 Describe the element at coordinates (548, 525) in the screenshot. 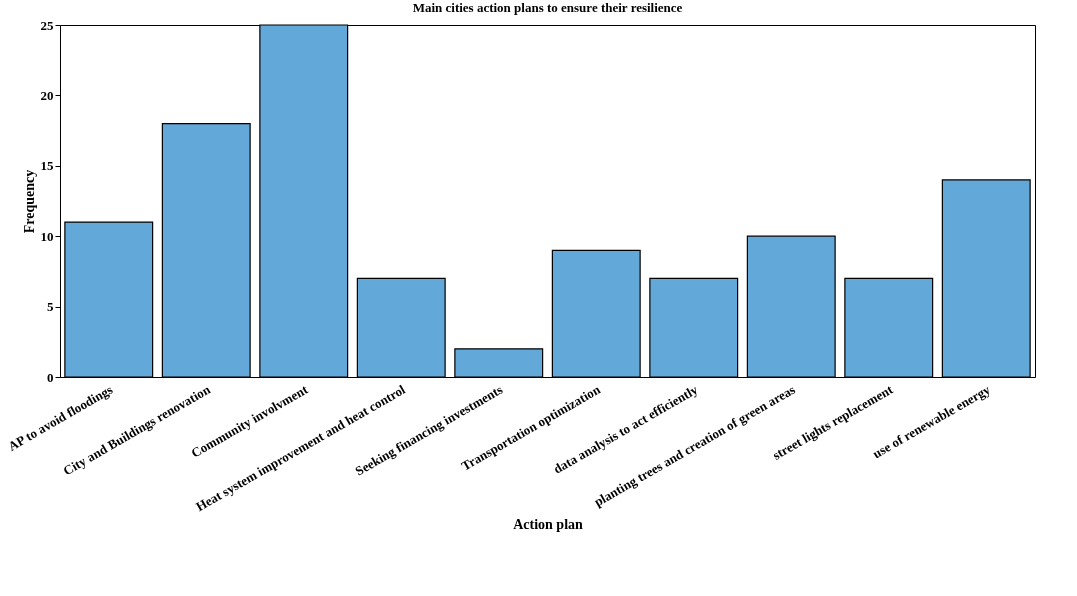

I see `x-axis-title: Action plan` at that location.